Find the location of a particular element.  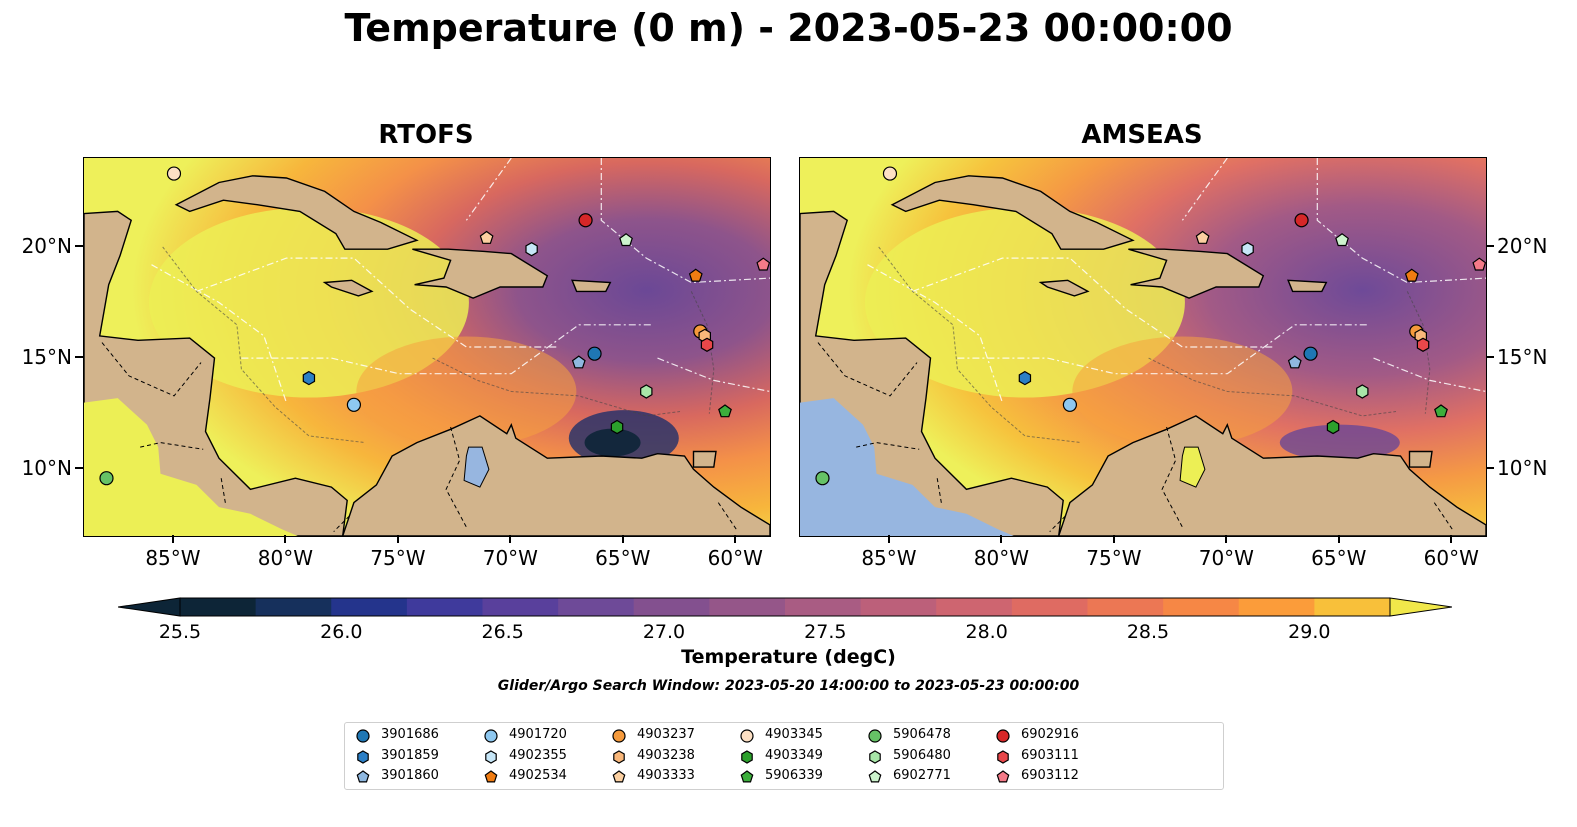

legend-label: 5906339 is located at coordinates (794, 775).